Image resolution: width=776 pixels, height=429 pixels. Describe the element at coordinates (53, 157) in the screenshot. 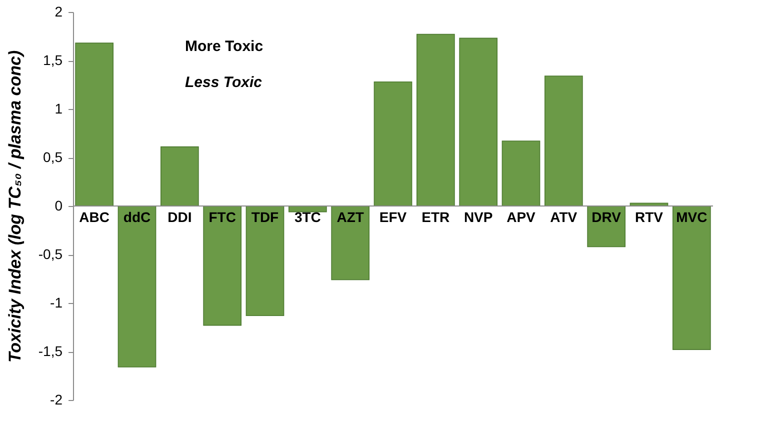

I see `y-tick-label: 0,5` at that location.